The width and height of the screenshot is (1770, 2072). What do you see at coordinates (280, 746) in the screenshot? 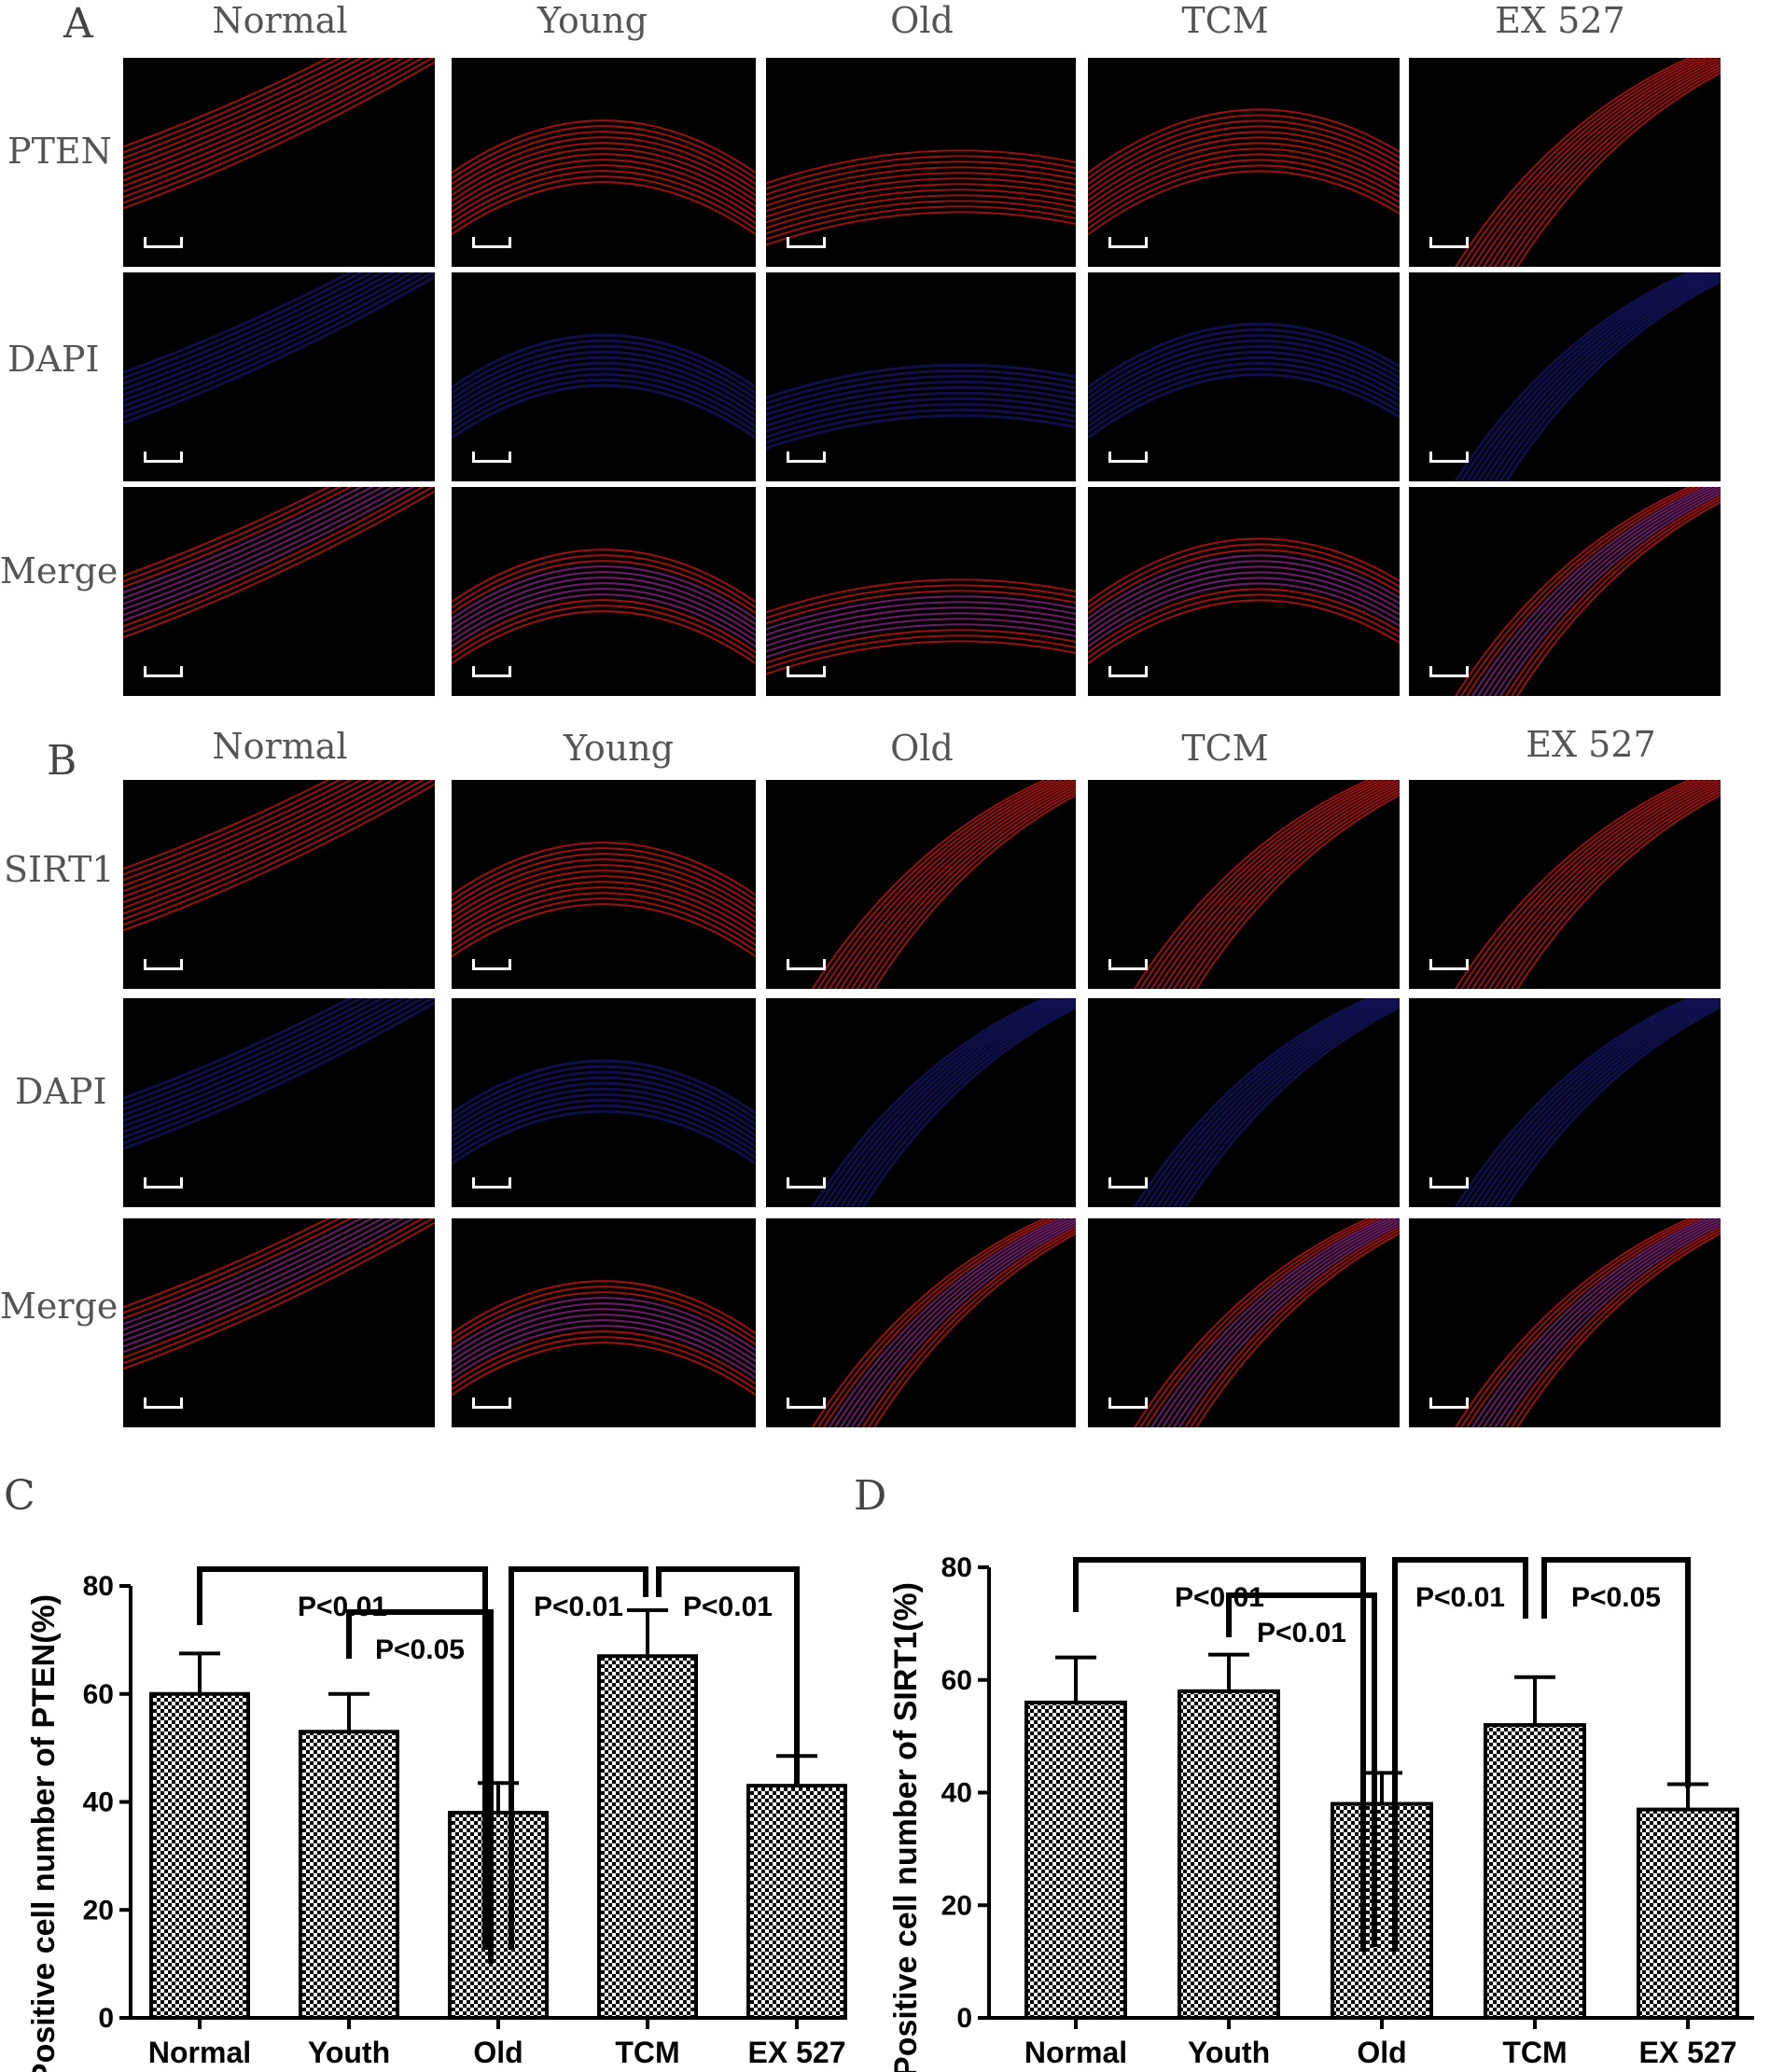
I see `column-label-normal-b: Normal` at bounding box center [280, 746].